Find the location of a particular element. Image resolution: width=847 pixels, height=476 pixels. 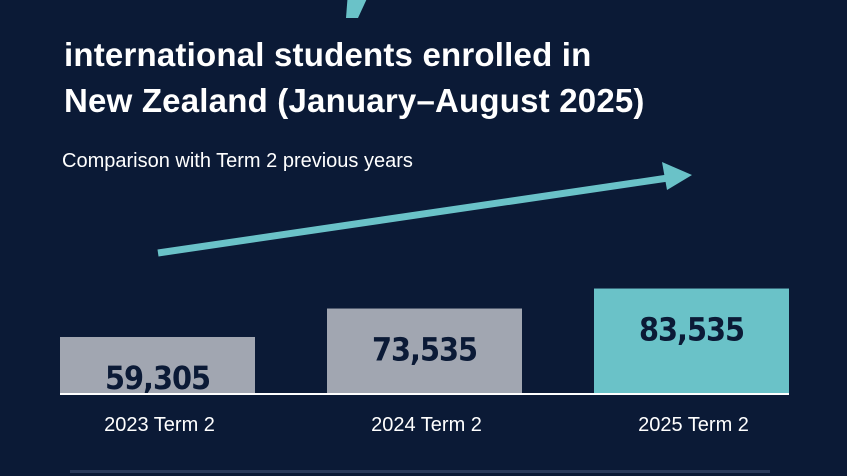

category-label-2: 2024 Term 2 is located at coordinates (426, 425).